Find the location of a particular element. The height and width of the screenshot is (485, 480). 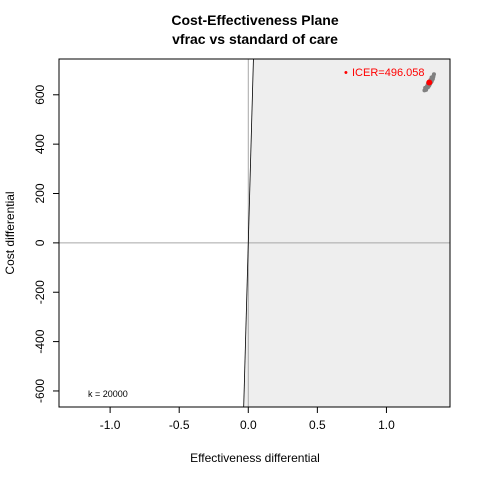

chart-title: Cost-Effectiveness Plane is located at coordinates (254, 20).